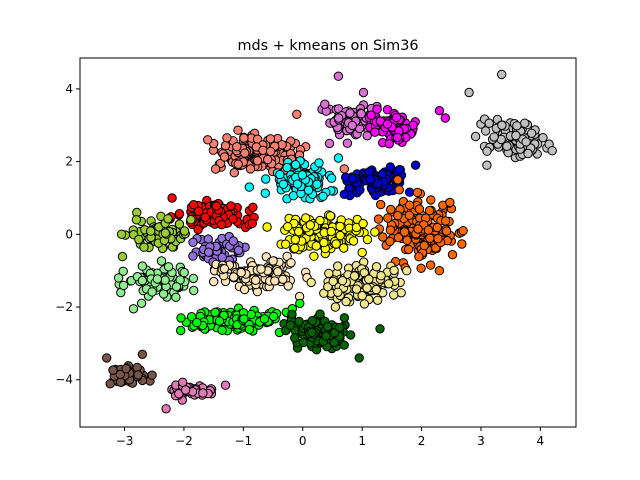  Describe the element at coordinates (327, 46) in the screenshot. I see `chart-title: mds + kmeans on Sim36` at that location.